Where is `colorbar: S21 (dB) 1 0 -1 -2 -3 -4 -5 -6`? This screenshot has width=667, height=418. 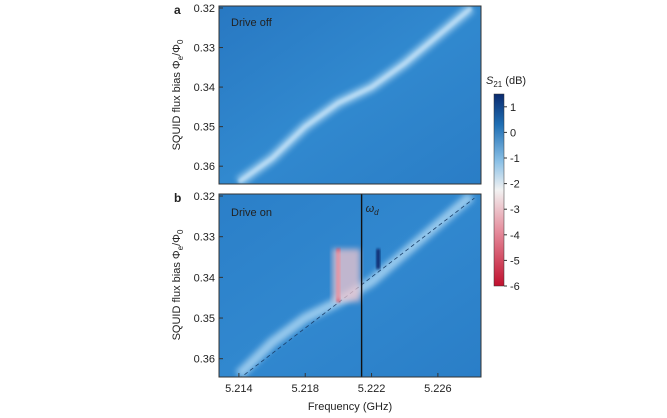
colorbar: S21 (dB) 1 0 -1 -2 -3 -4 -5 -6 is located at coordinates (506, 184).